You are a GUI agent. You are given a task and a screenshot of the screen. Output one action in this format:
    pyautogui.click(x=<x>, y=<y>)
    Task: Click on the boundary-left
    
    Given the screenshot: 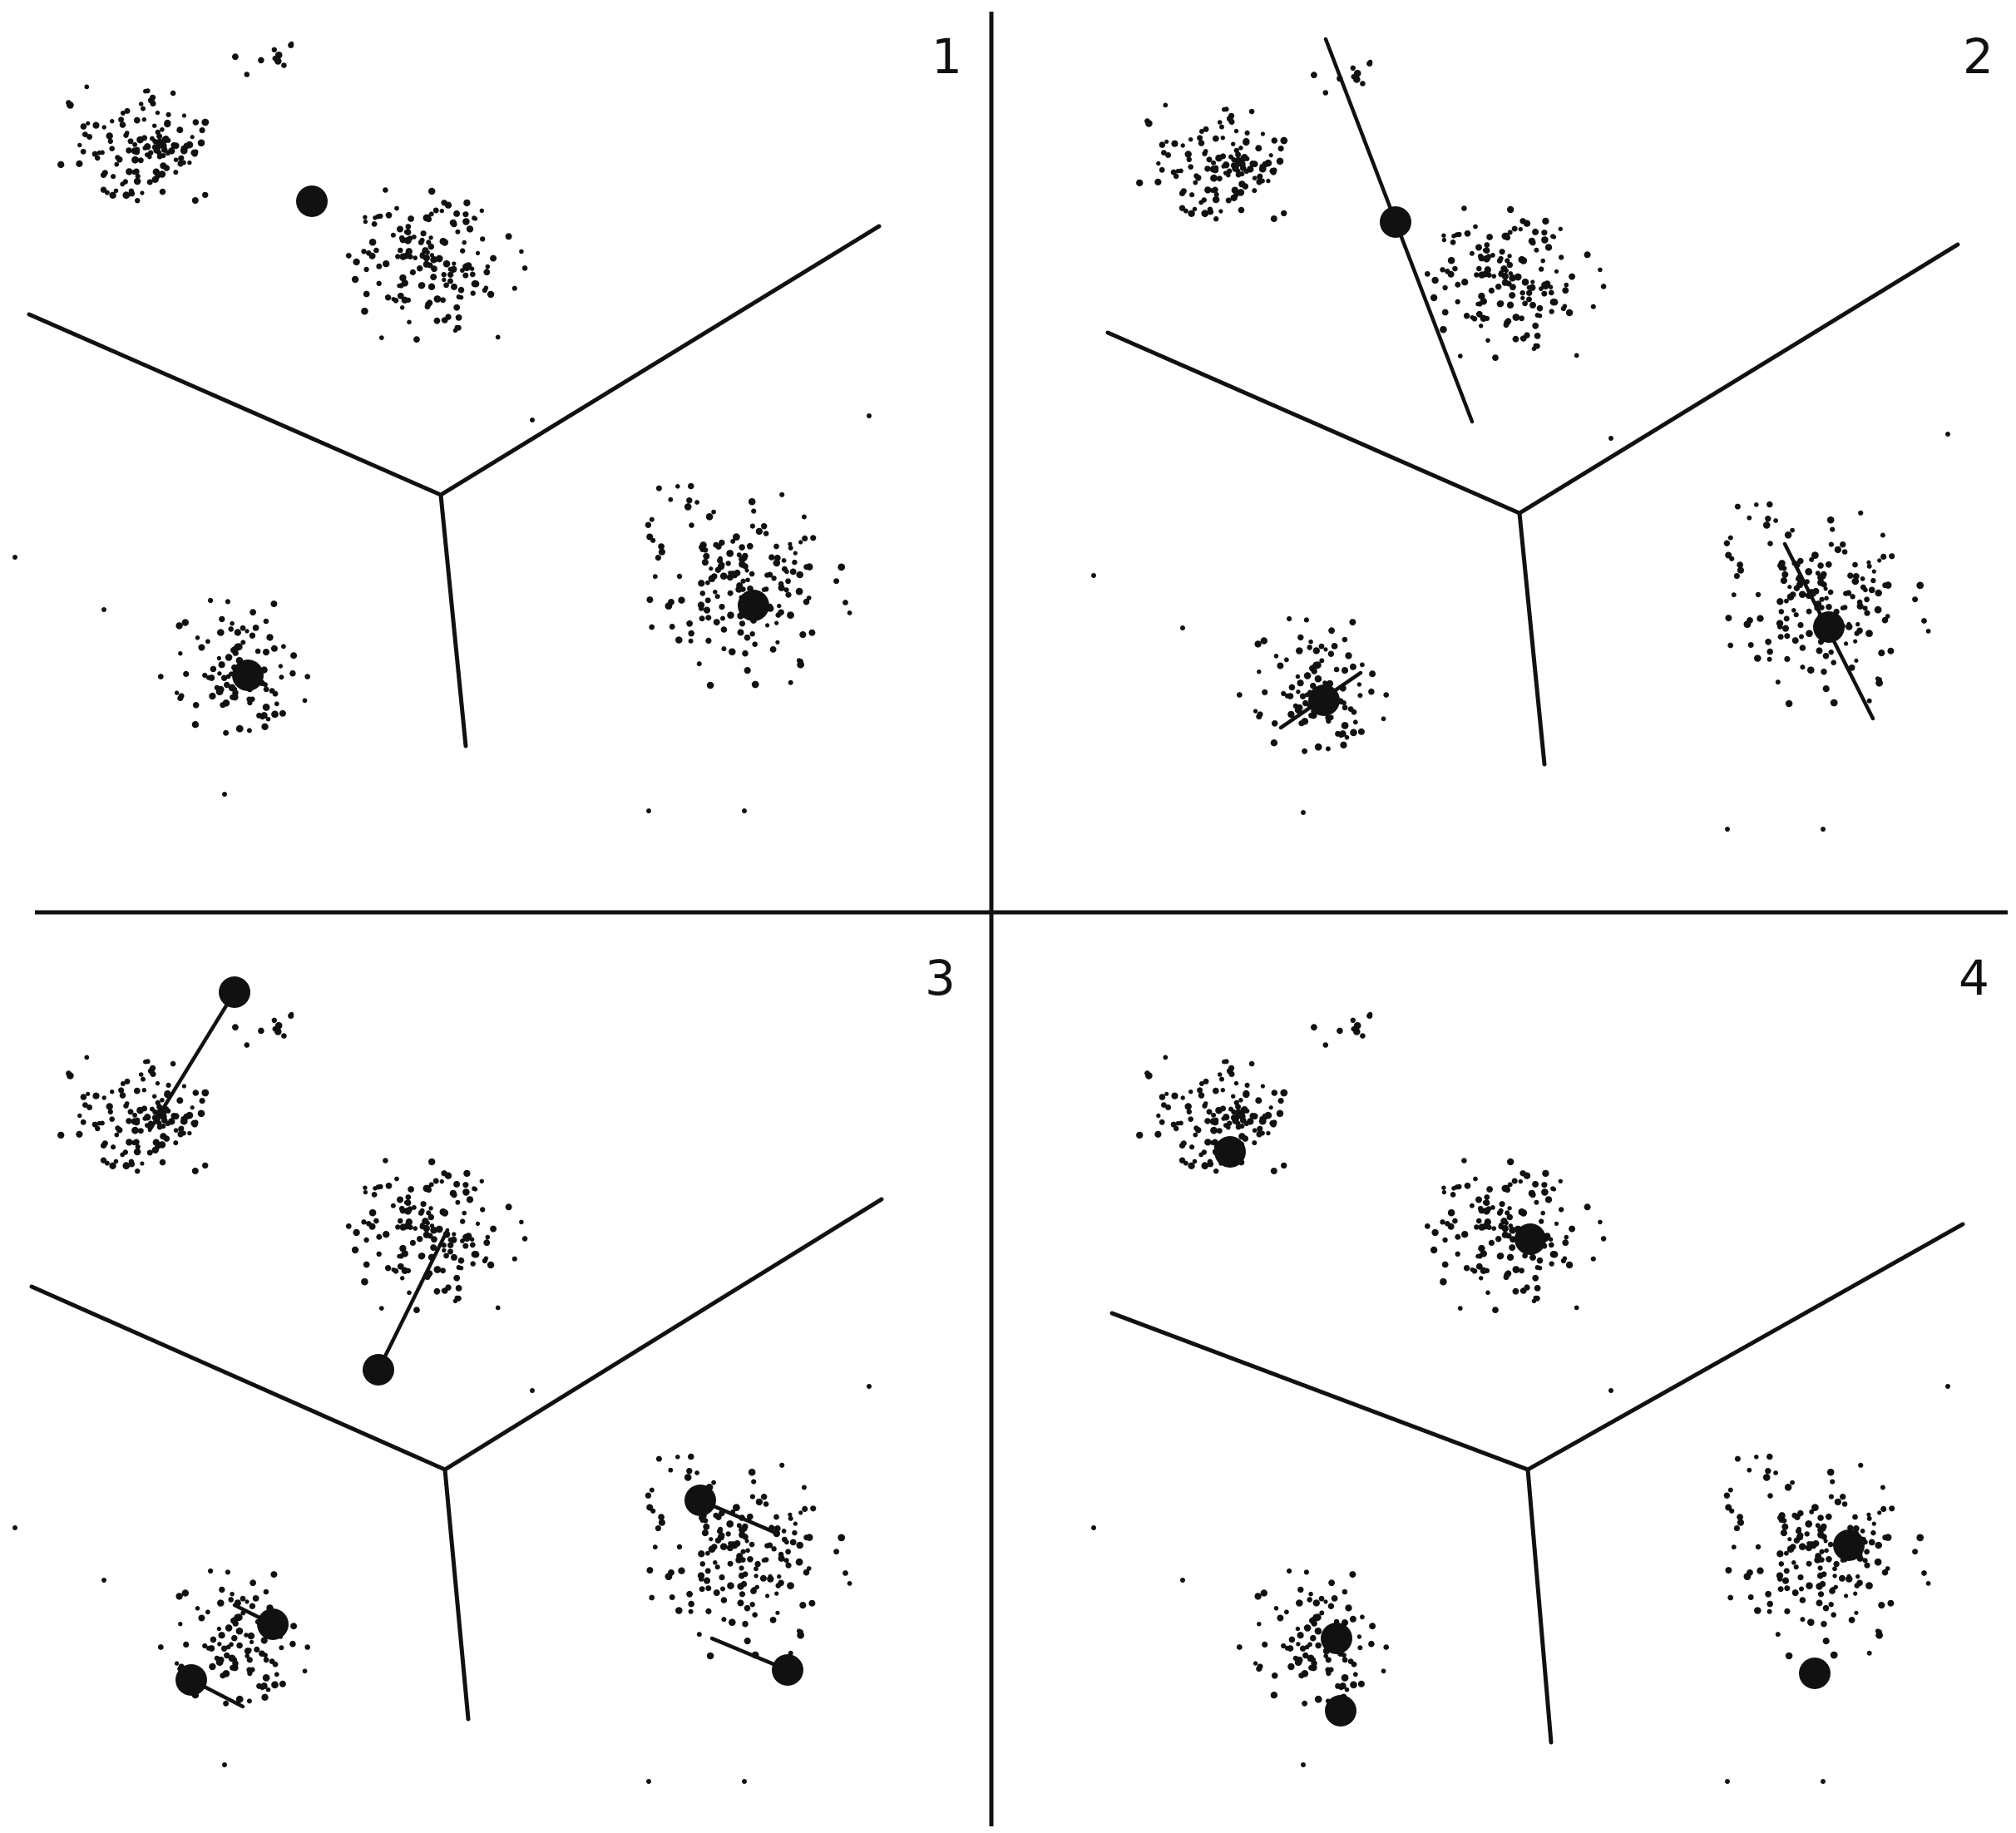 What is the action you would take?
    pyautogui.click(x=1313, y=423)
    